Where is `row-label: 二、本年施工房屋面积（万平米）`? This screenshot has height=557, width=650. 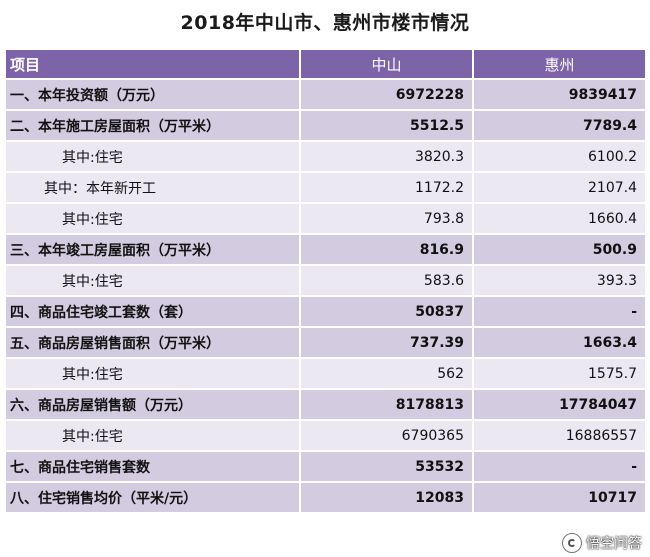
row-label: 二、本年施工房屋面积（万平米） is located at coordinates (152, 125).